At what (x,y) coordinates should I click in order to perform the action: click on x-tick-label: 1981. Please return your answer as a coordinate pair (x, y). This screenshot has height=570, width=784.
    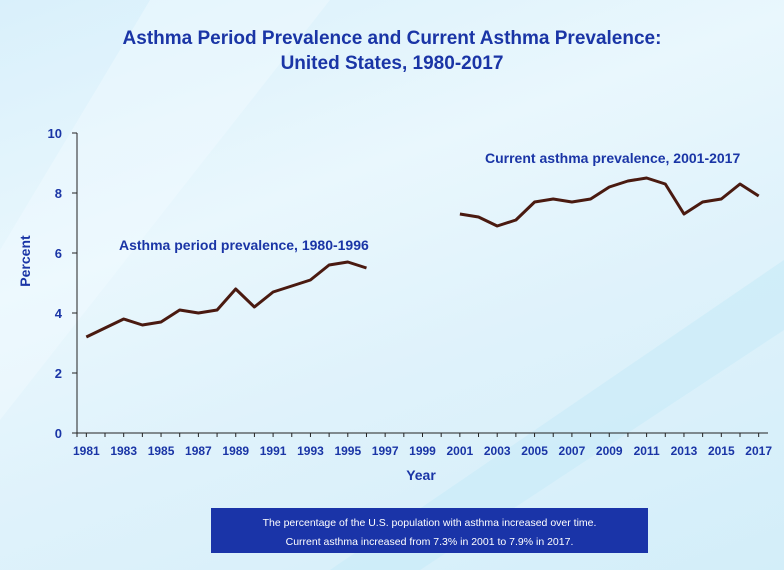
    Looking at the image, I should click on (86, 451).